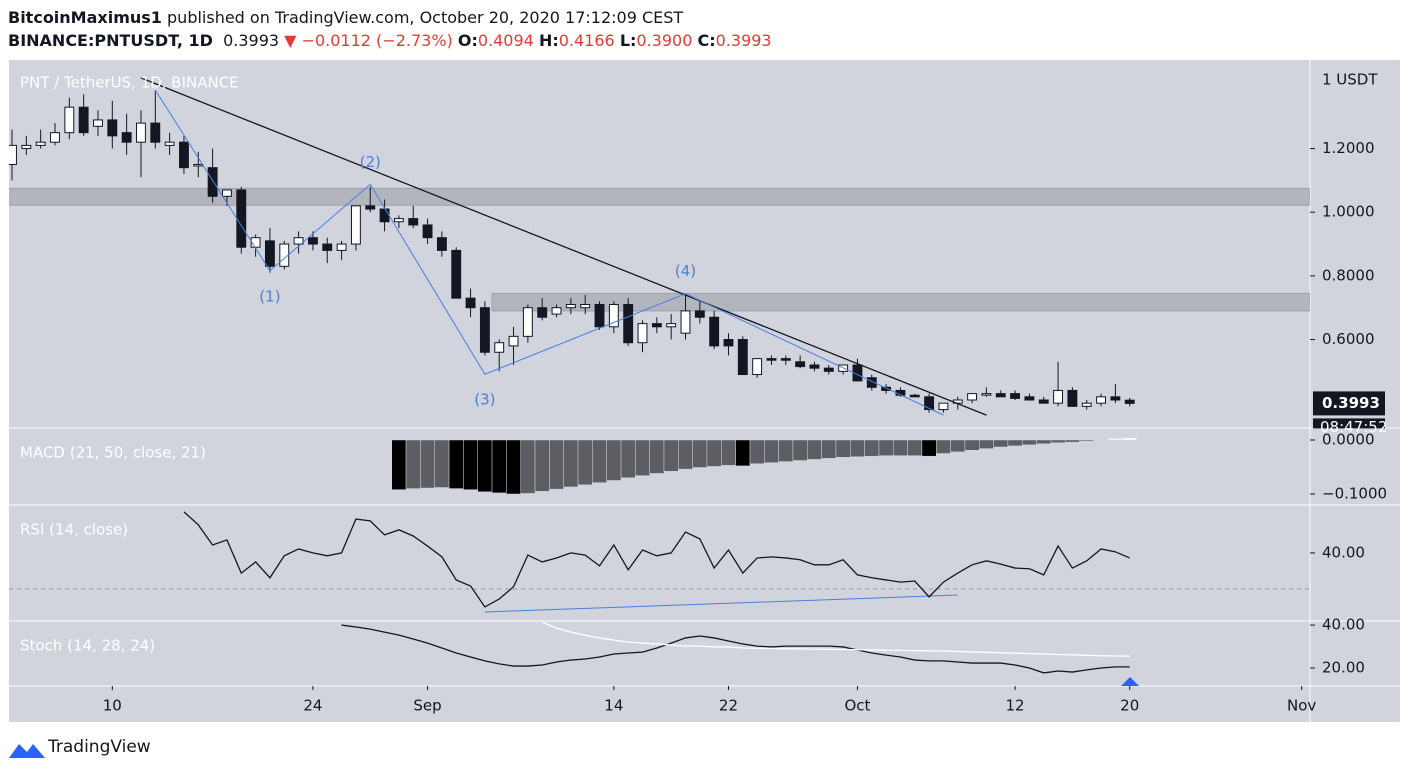 The width and height of the screenshot is (1409, 774). What do you see at coordinates (1354, 493) in the screenshot?
I see `y-tick-label: −0.1000` at bounding box center [1354, 493].